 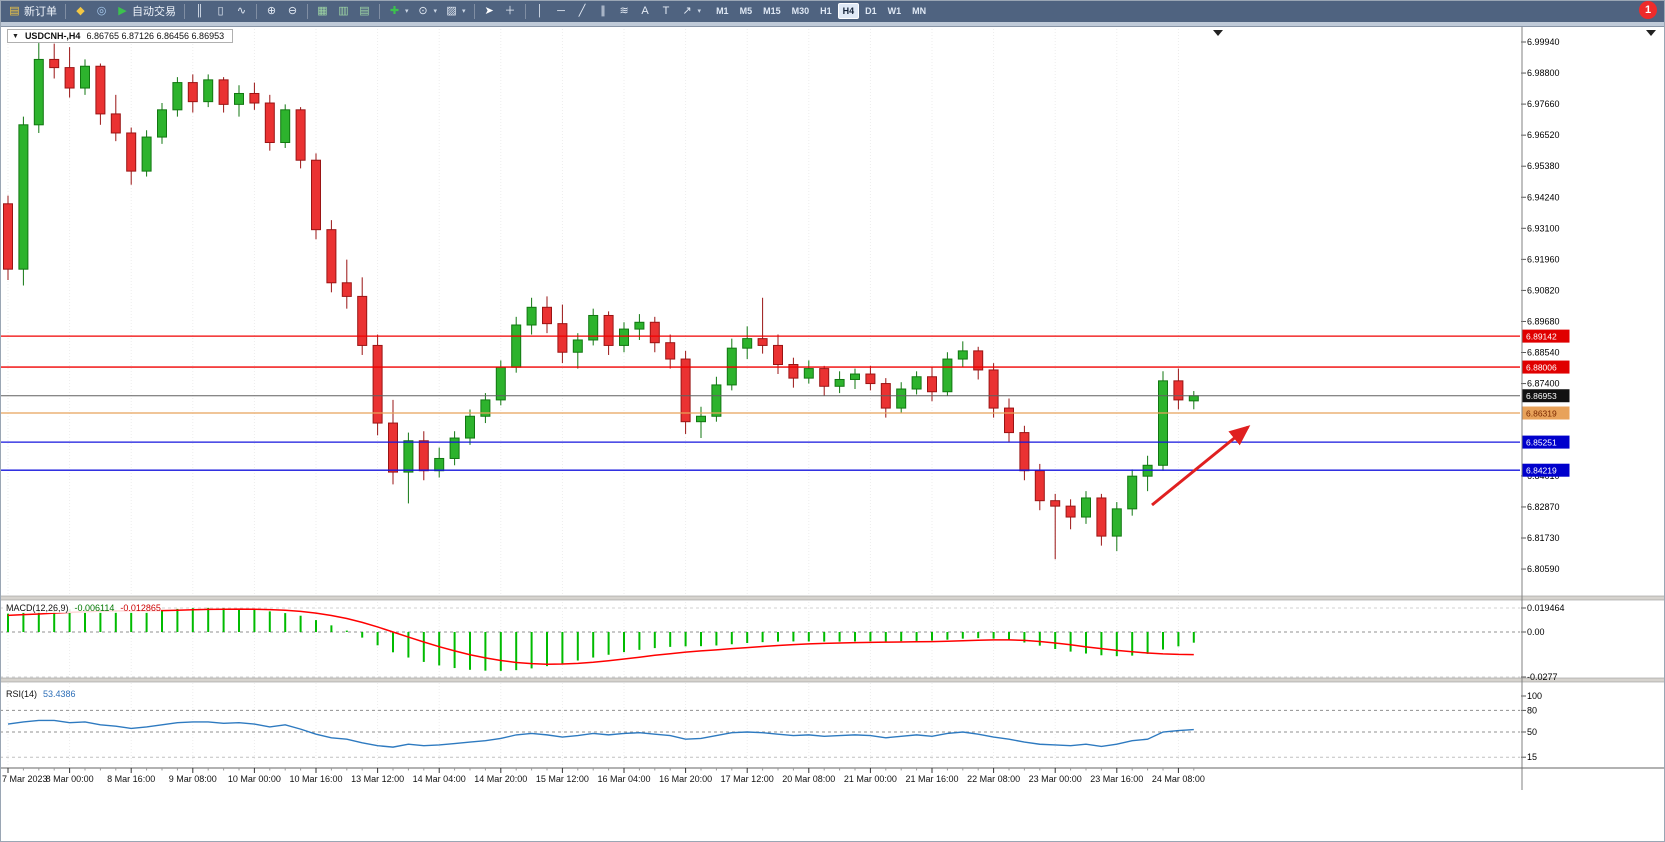 I want to click on timeframe-h1: H1, so click(x=826, y=11).